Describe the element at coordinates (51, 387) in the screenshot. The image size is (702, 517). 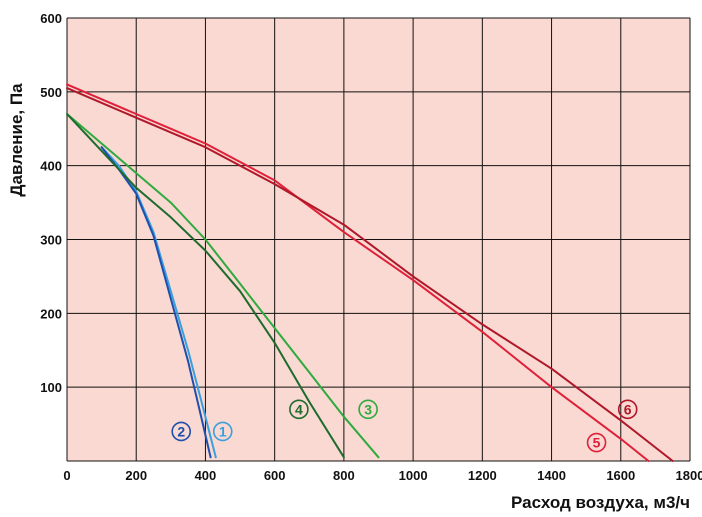
I see `y-tick-label: 100` at that location.